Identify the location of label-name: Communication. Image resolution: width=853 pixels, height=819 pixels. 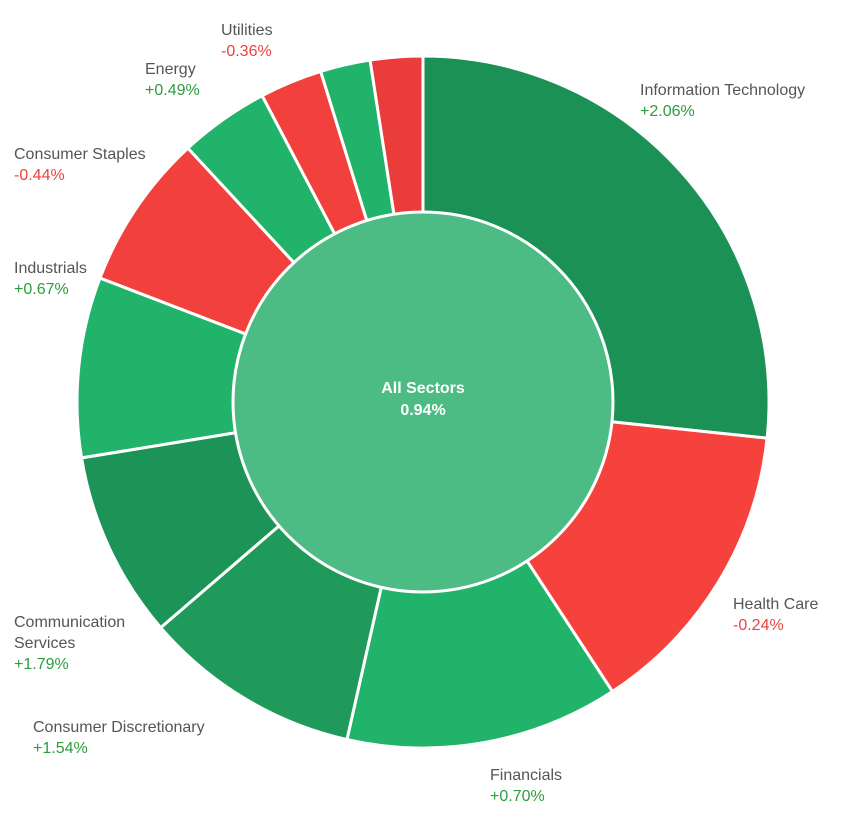
(70, 622).